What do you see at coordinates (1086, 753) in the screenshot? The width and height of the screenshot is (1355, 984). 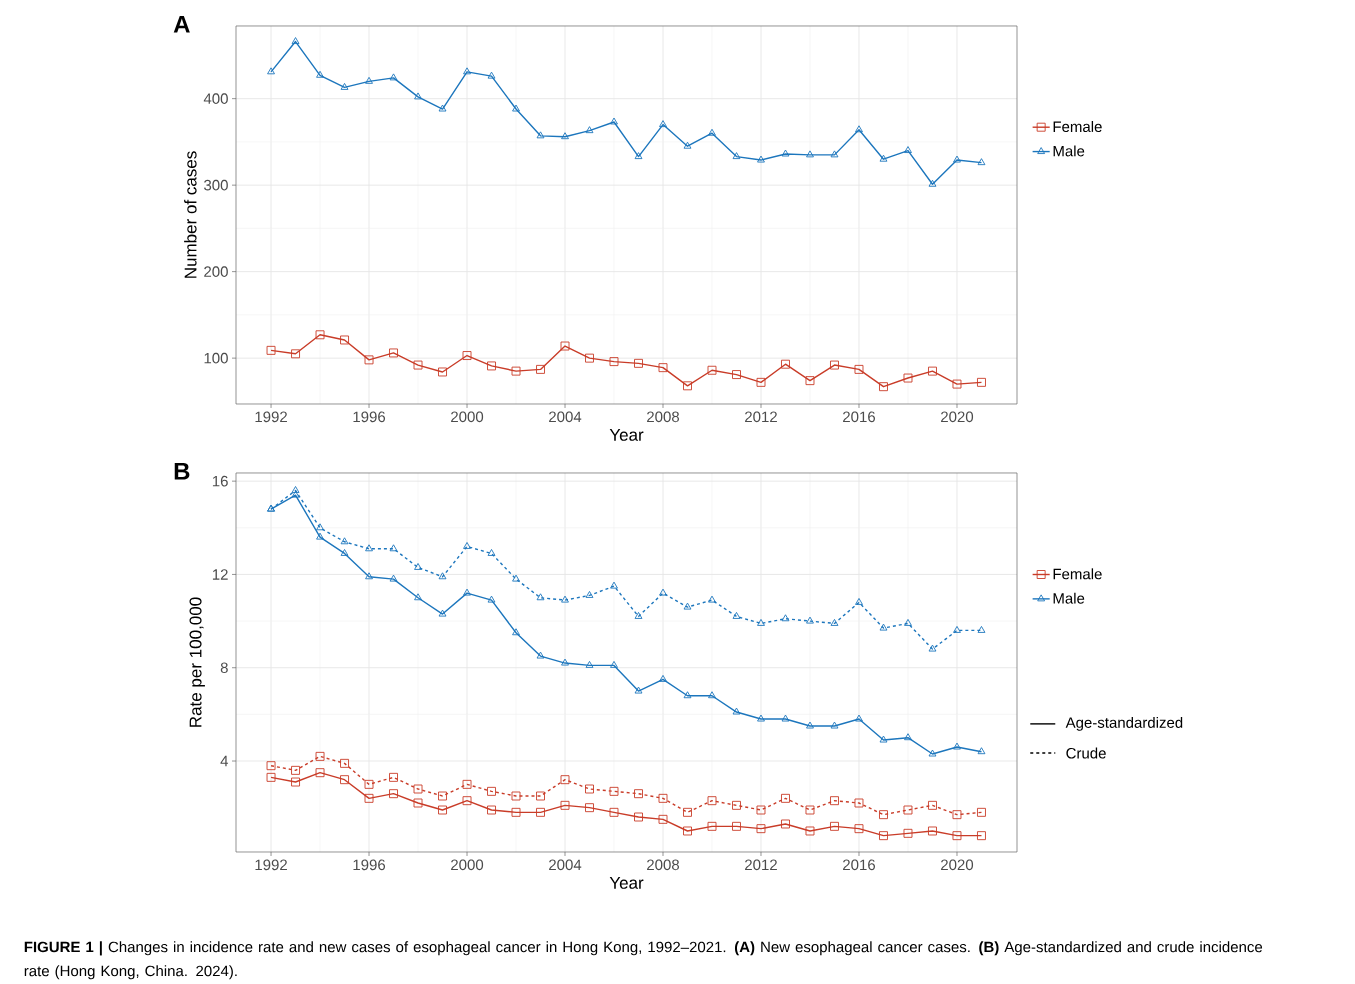 I see `text: Crude` at bounding box center [1086, 753].